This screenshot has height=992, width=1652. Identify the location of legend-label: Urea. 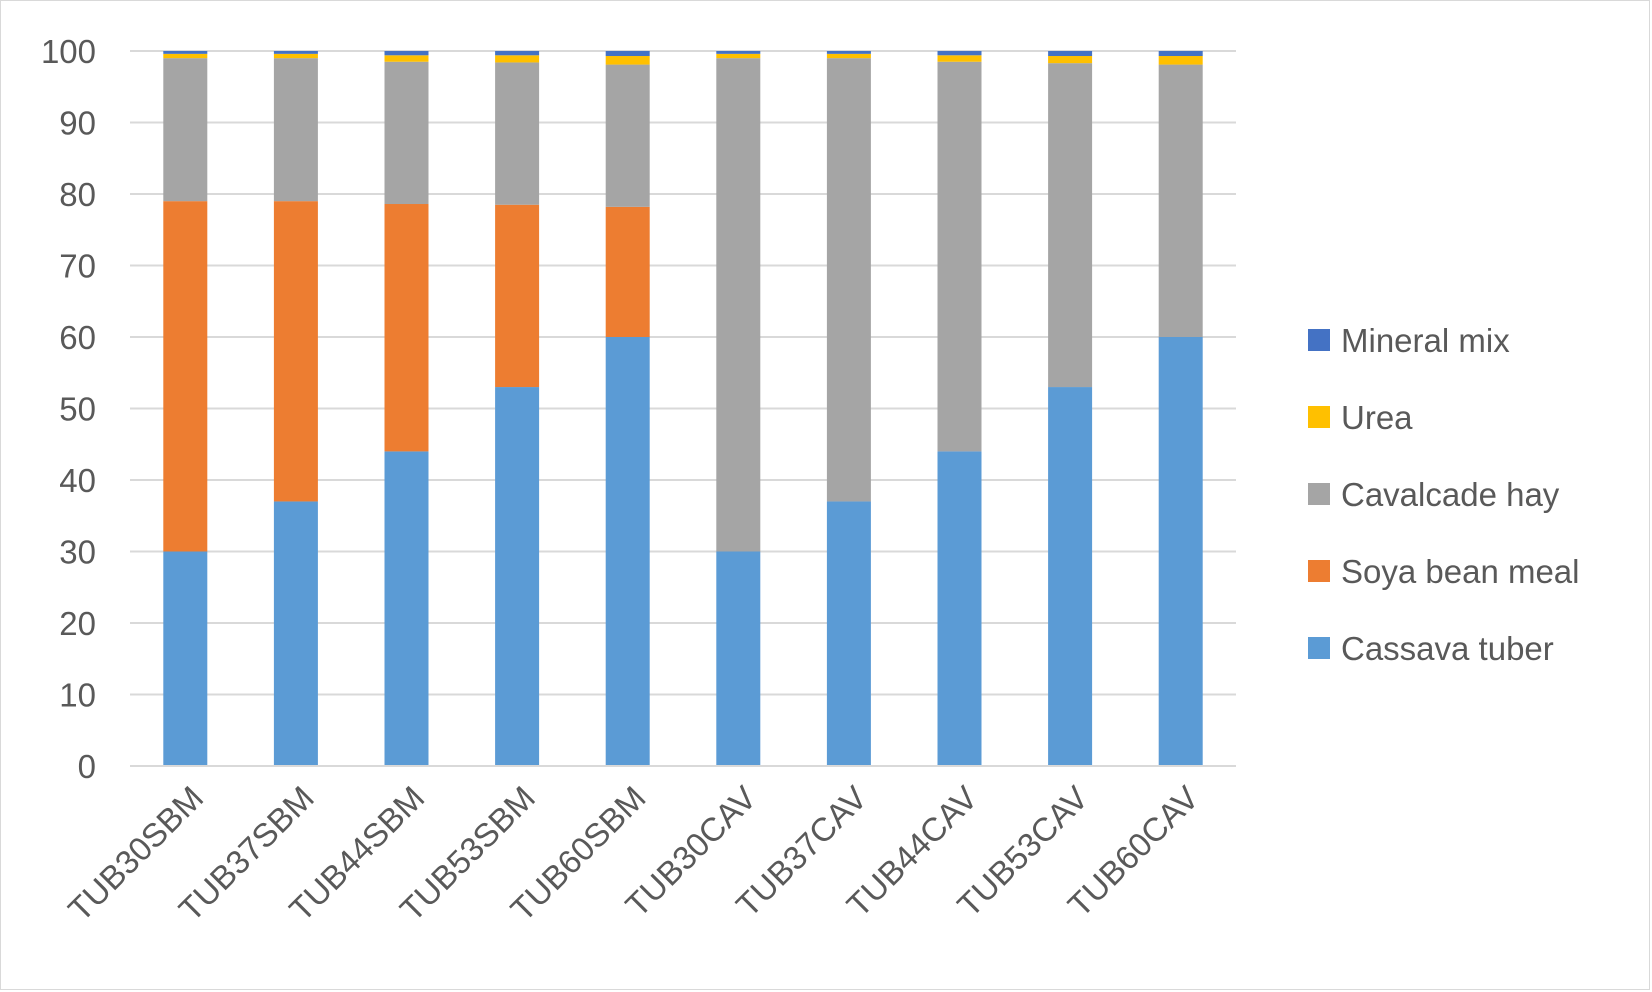
(1377, 417).